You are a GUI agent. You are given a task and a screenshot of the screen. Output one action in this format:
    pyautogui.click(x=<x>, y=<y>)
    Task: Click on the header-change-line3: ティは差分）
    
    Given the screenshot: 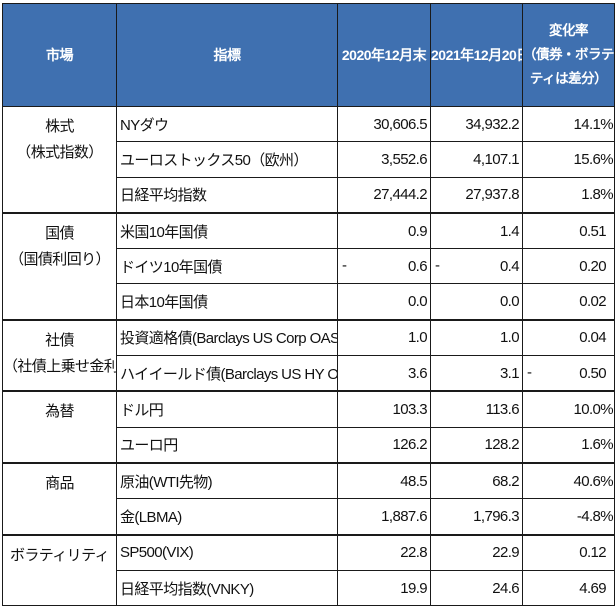 What is the action you would take?
    pyautogui.click(x=568, y=78)
    